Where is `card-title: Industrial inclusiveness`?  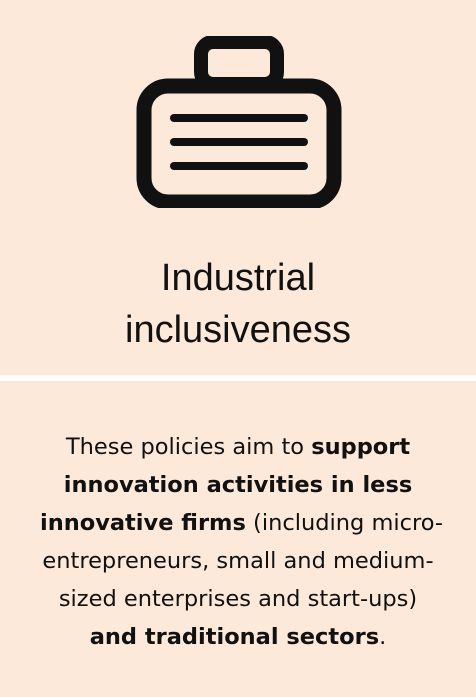
card-title: Industrial inclusiveness is located at coordinates (238, 304).